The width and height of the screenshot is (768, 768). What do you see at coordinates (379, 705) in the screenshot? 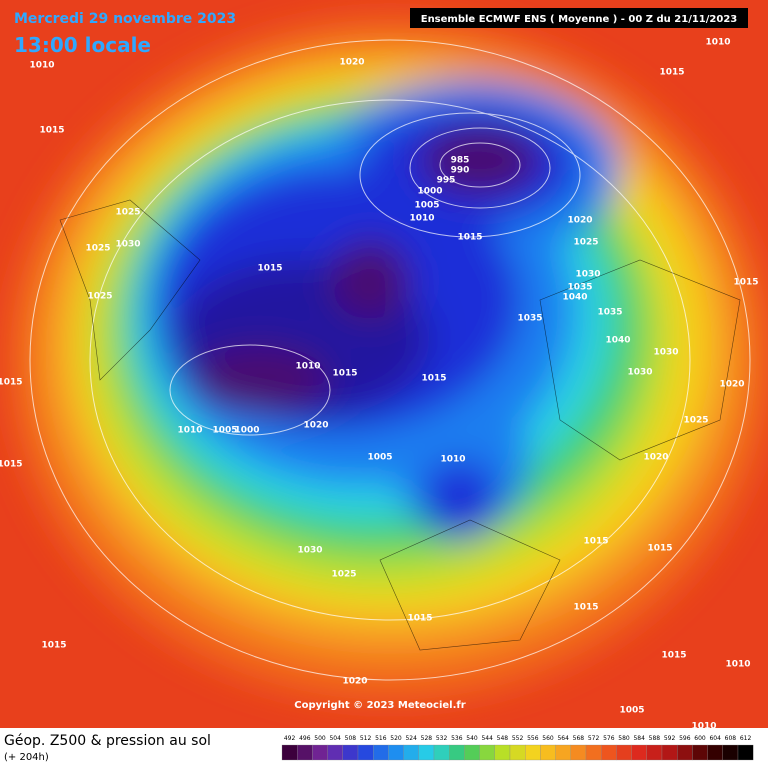
I see `copyright: Copyright © 2023 Meteociel.fr` at bounding box center [379, 705].